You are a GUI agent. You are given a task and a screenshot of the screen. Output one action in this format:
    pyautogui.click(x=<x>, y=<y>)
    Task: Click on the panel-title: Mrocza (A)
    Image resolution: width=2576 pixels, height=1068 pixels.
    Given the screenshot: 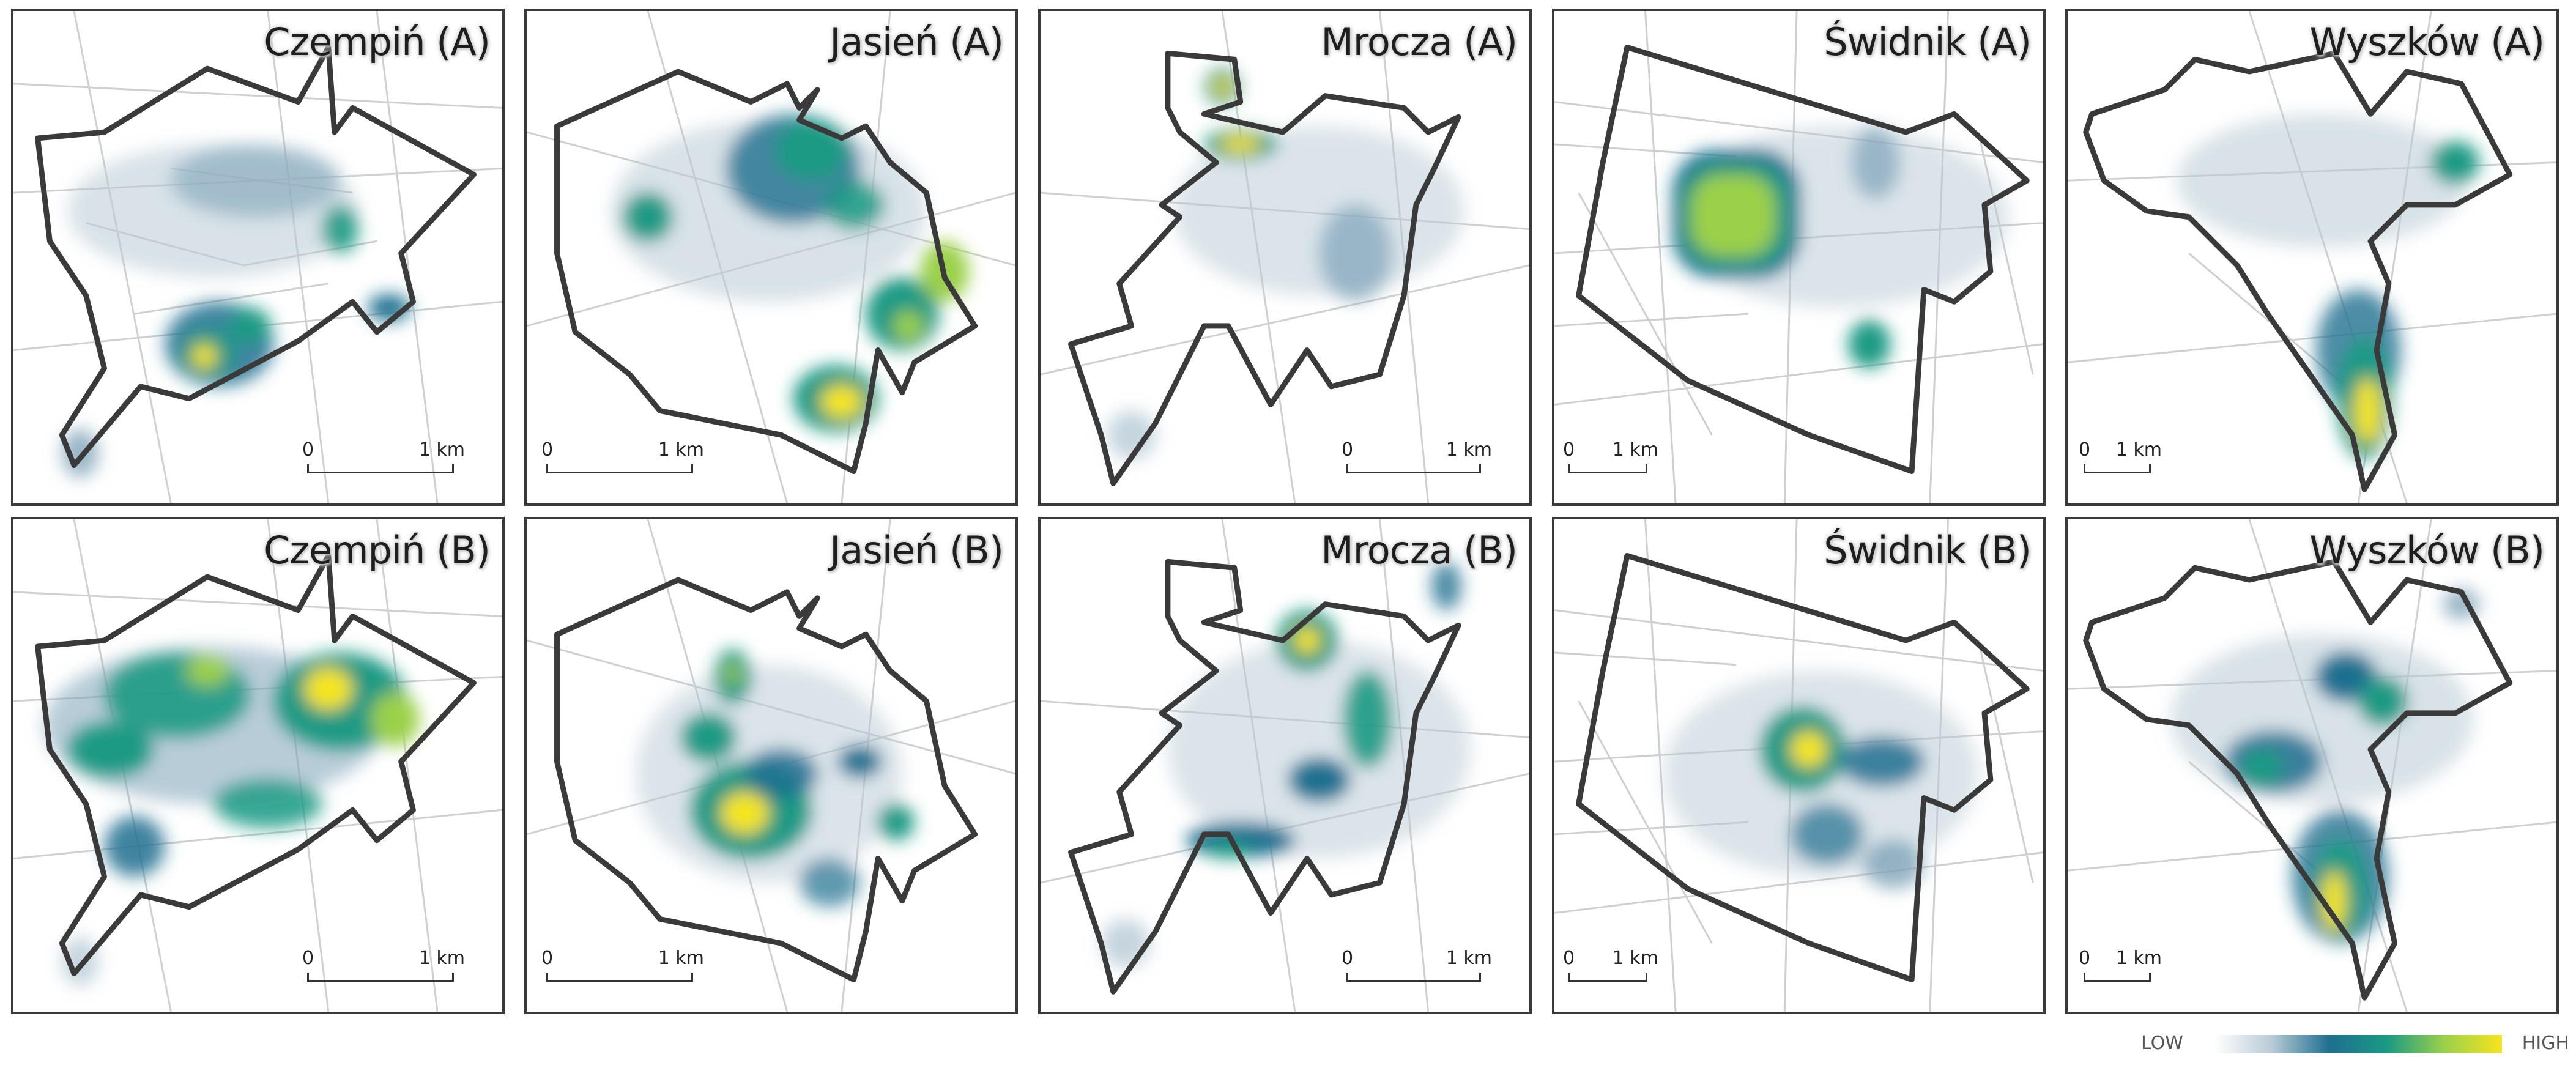 What is the action you would take?
    pyautogui.click(x=1419, y=42)
    